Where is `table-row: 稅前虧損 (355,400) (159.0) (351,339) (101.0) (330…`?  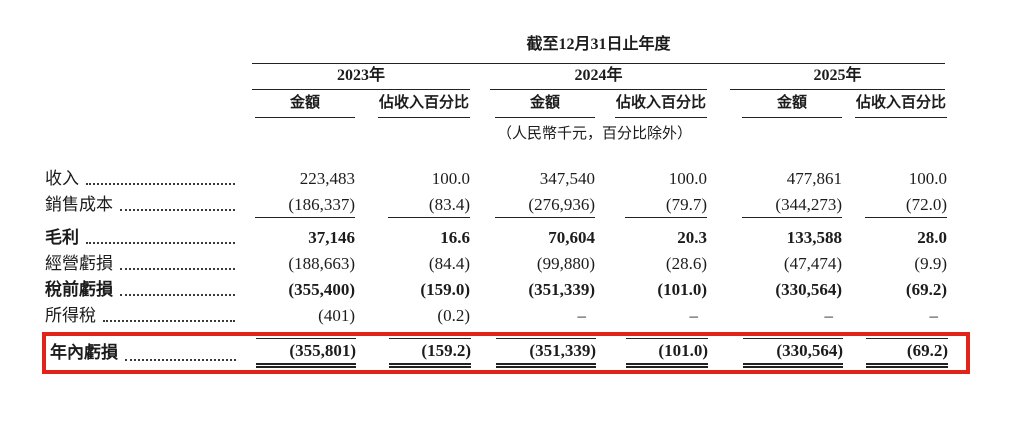 table-row: 稅前虧損 (355,400) (159.0) (351,339) (101.0) (330… is located at coordinates (528, 290).